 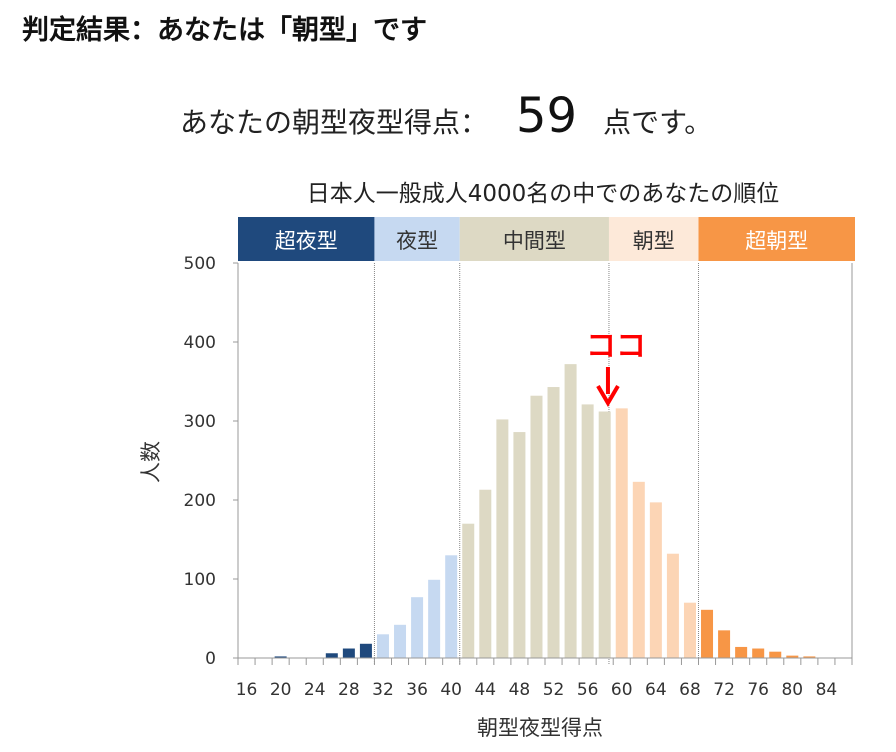 What do you see at coordinates (383, 690) in the screenshot?
I see `x-tick-label: 32` at bounding box center [383, 690].